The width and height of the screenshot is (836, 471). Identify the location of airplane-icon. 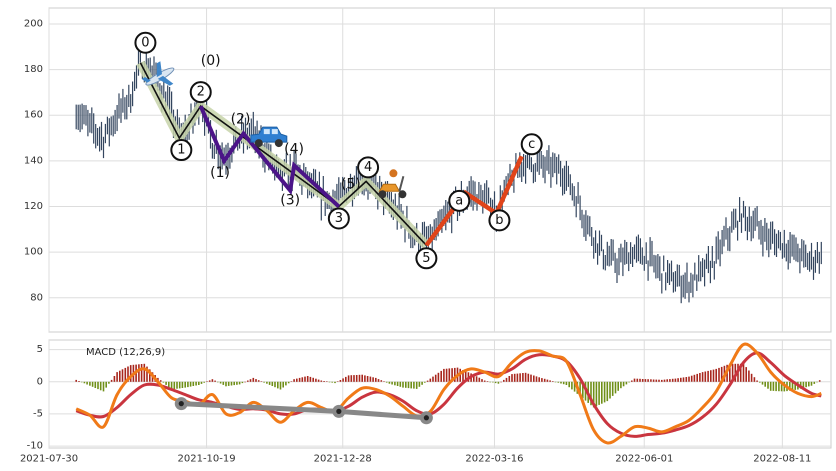
(158, 73).